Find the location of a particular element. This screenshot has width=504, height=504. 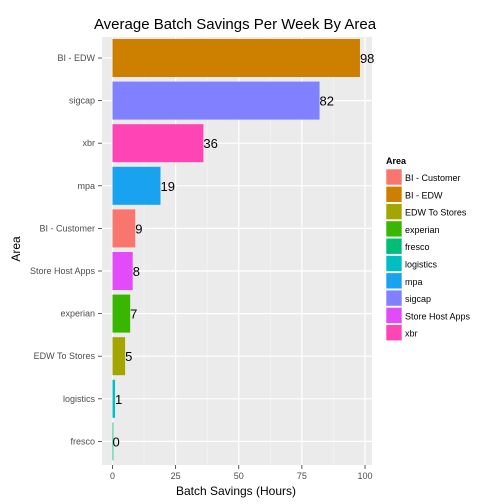

y-tick-label: sigcap is located at coordinates (82, 101).